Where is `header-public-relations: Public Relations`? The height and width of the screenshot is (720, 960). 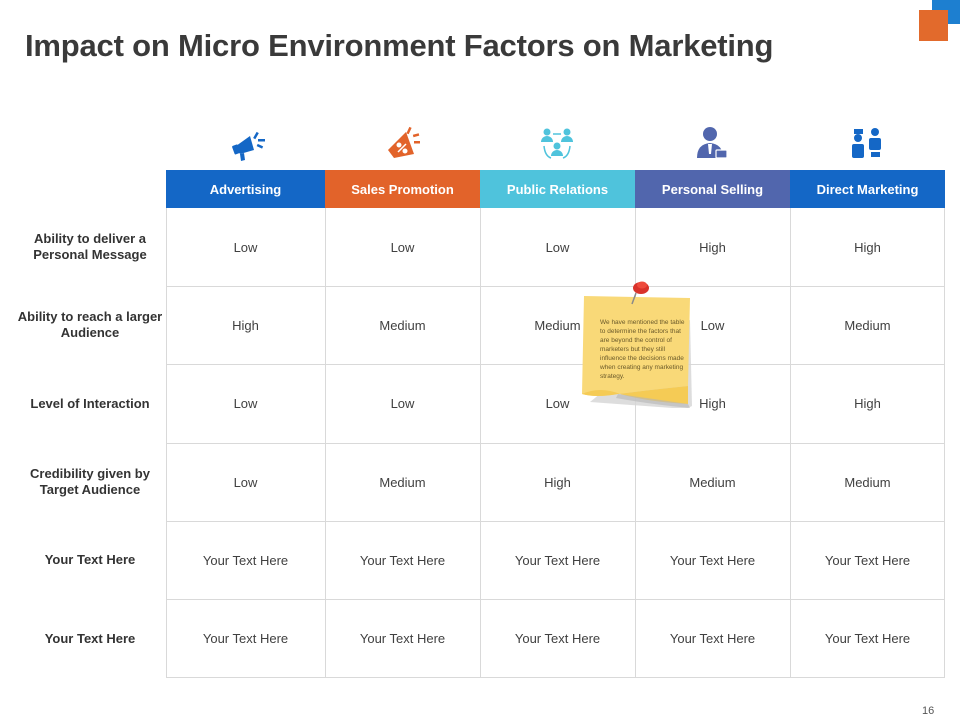
header-public-relations: Public Relations is located at coordinates (557, 189).